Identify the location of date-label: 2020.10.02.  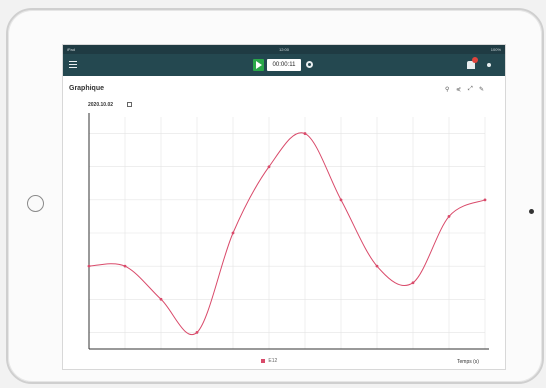
(101, 105).